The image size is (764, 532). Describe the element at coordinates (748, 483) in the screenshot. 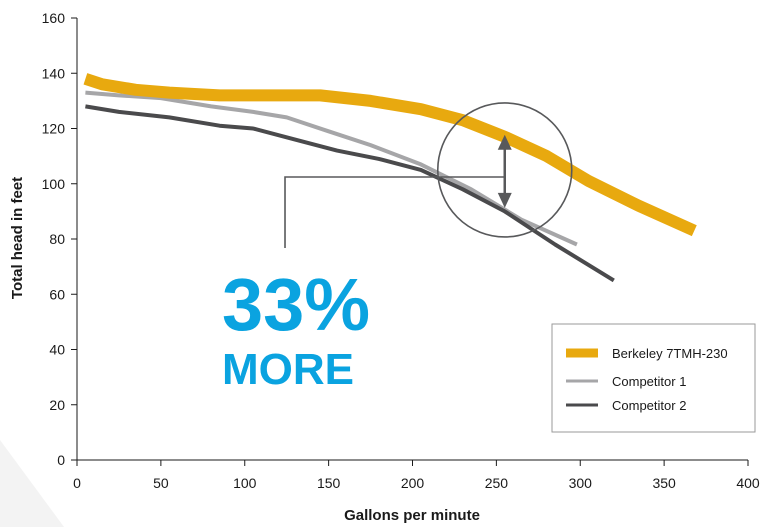

I see `x-tick-label: 400` at that location.